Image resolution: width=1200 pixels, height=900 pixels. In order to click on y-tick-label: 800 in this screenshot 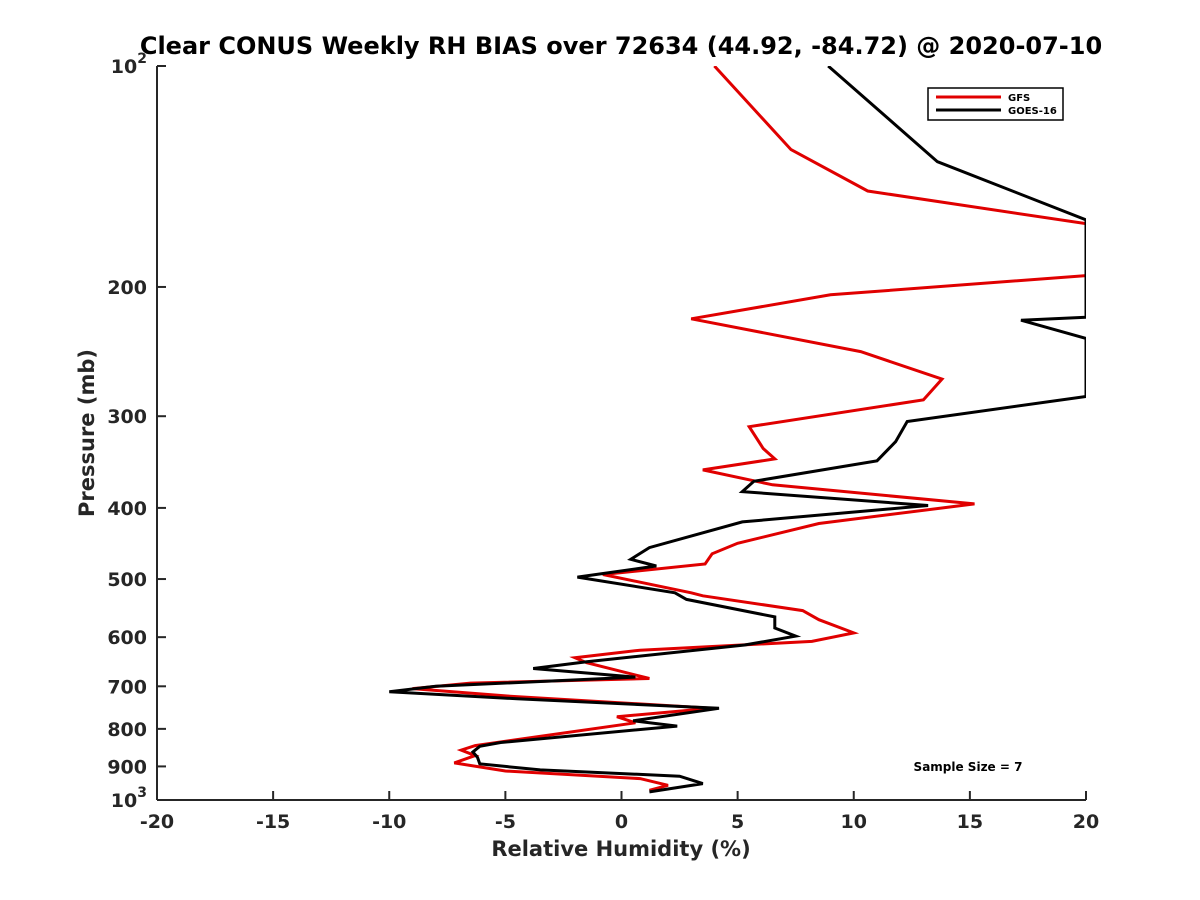, I will do `click(127, 730)`.